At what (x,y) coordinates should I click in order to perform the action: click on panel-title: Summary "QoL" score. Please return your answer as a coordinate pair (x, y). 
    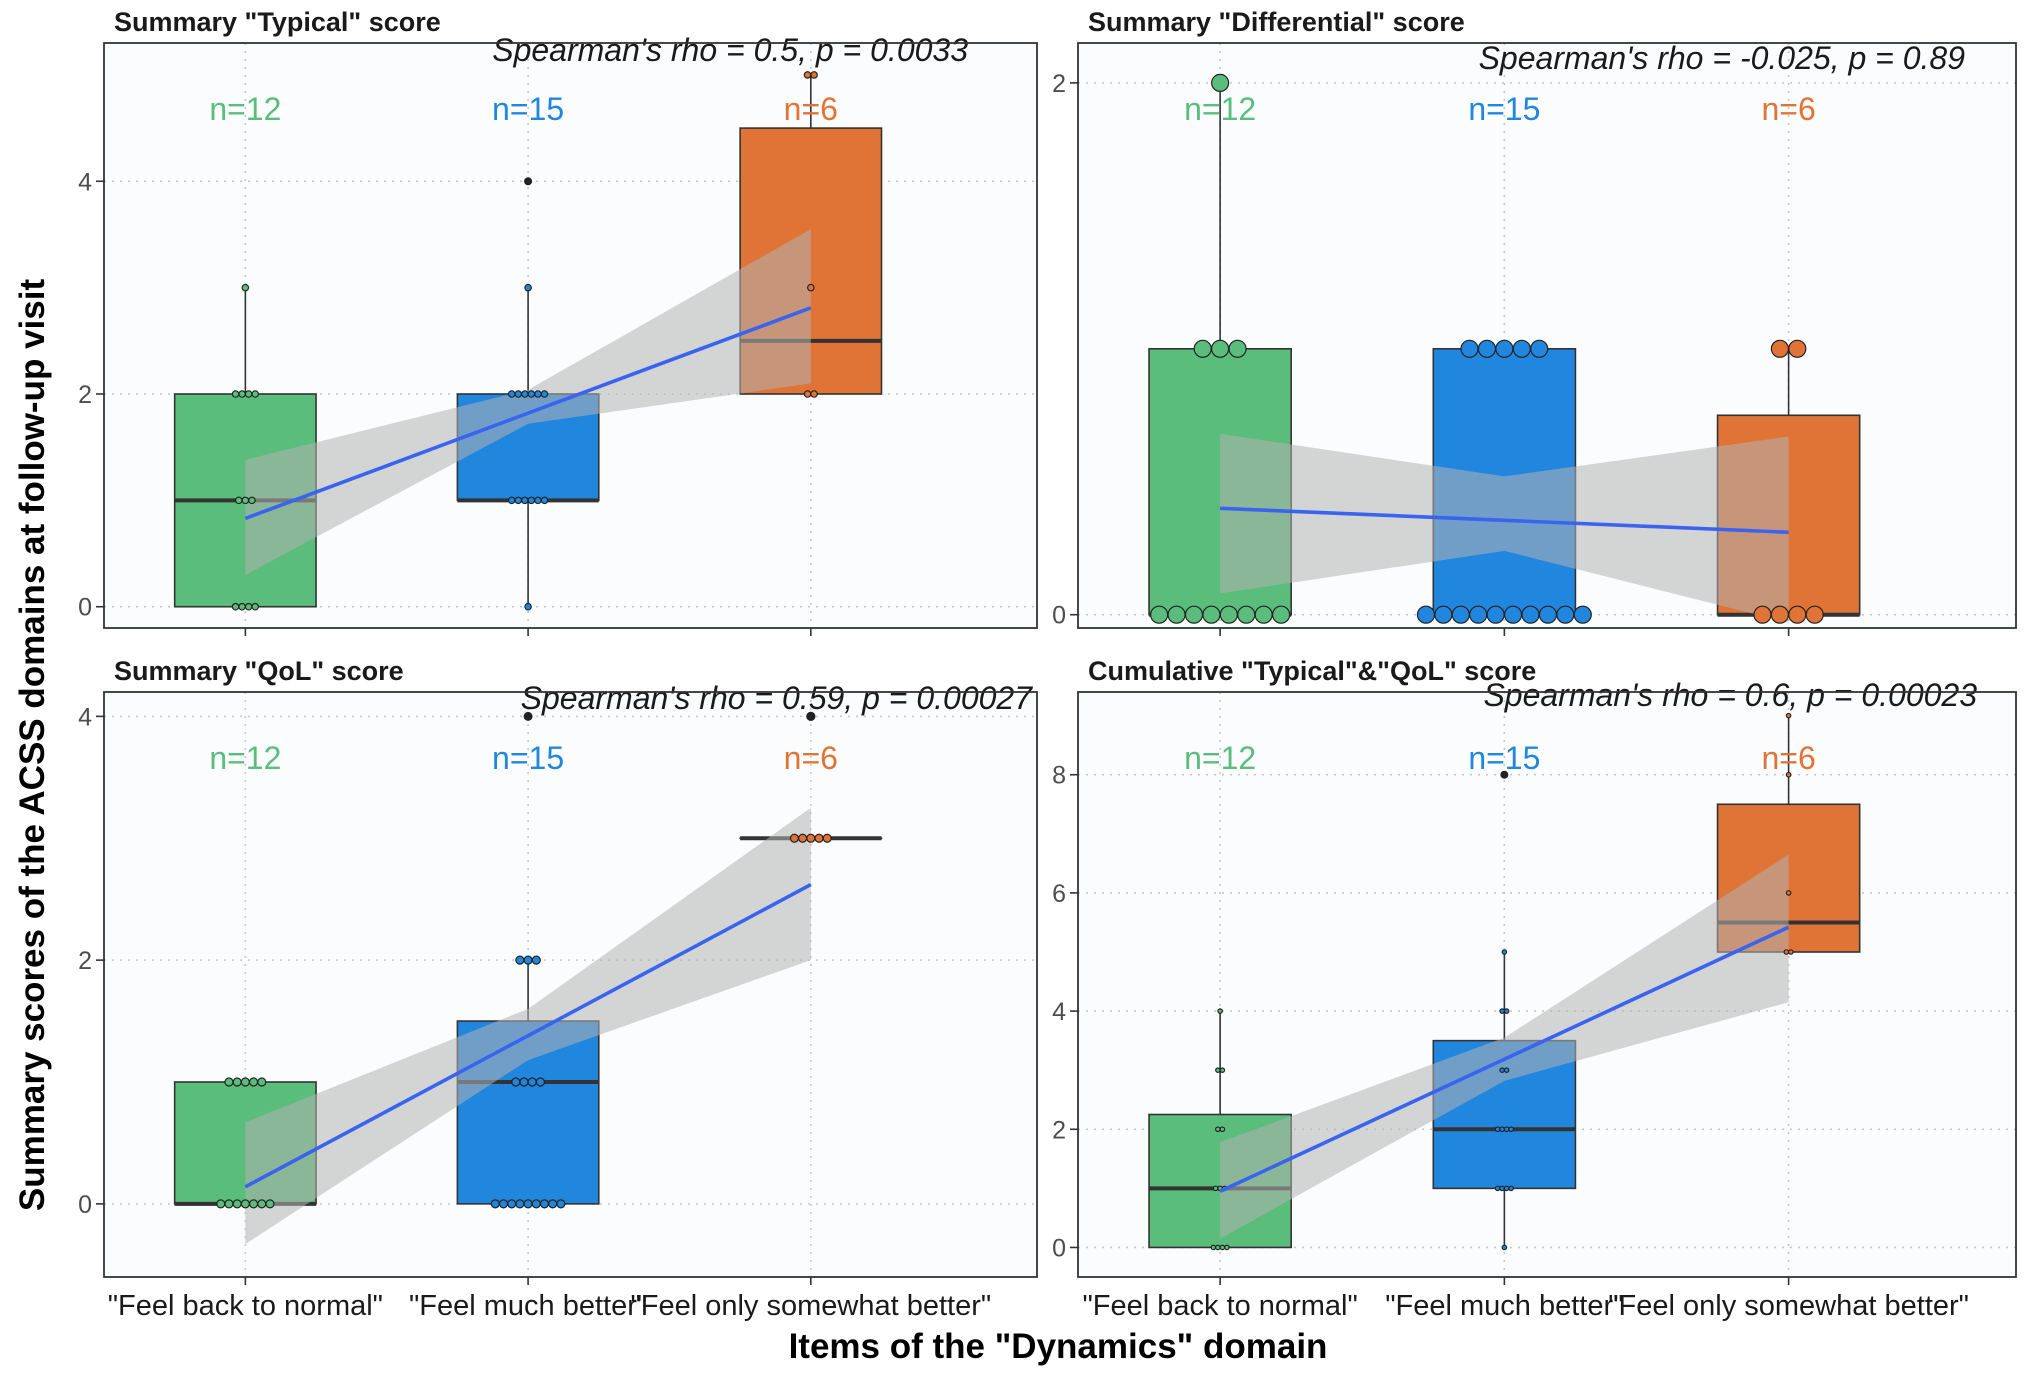
    Looking at the image, I should click on (259, 671).